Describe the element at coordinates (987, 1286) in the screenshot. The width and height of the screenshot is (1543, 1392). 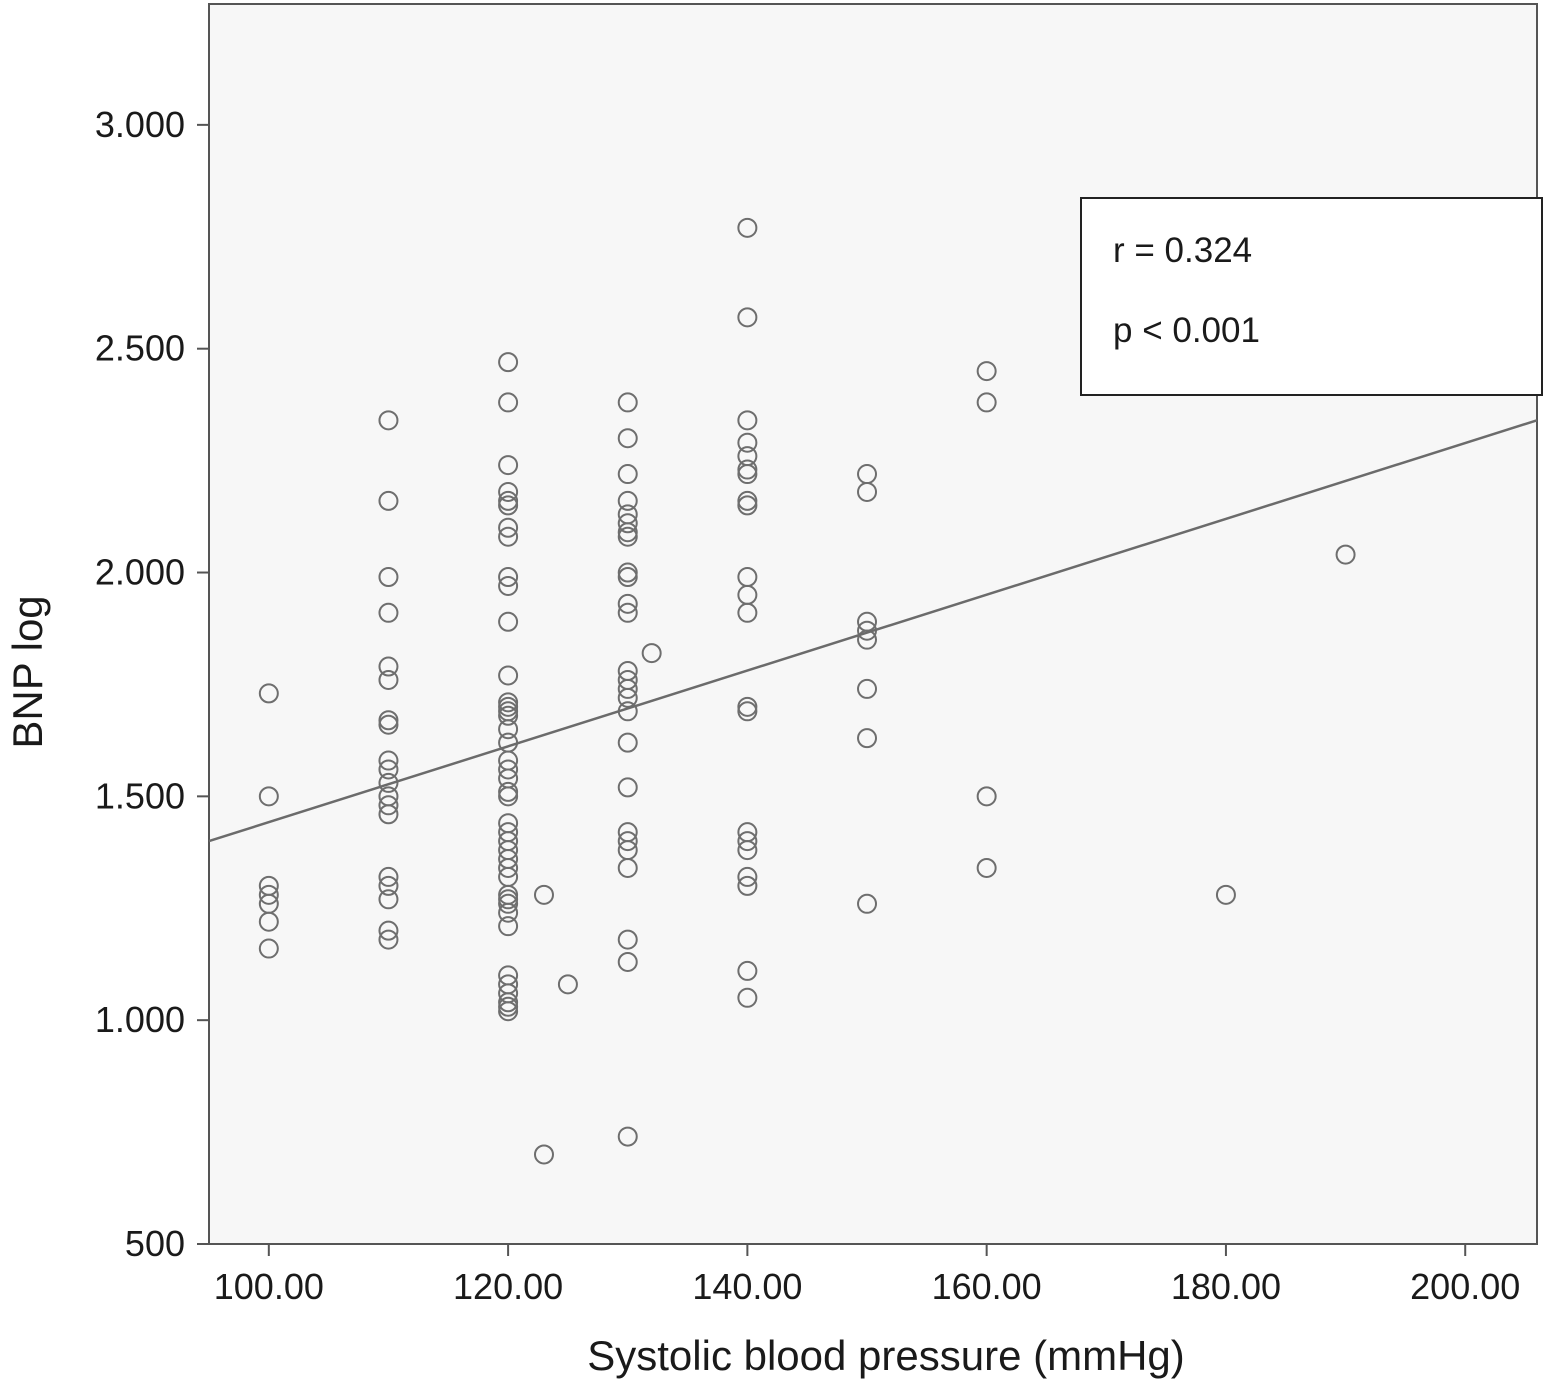
I see `x-tick-label: 160.00` at that location.